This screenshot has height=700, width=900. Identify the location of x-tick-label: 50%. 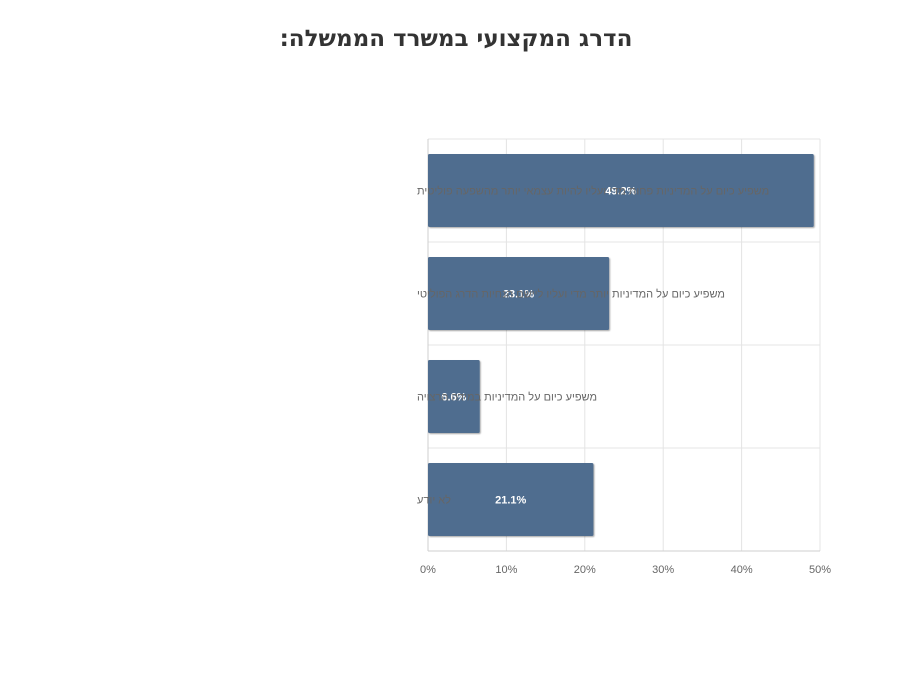
(820, 570).